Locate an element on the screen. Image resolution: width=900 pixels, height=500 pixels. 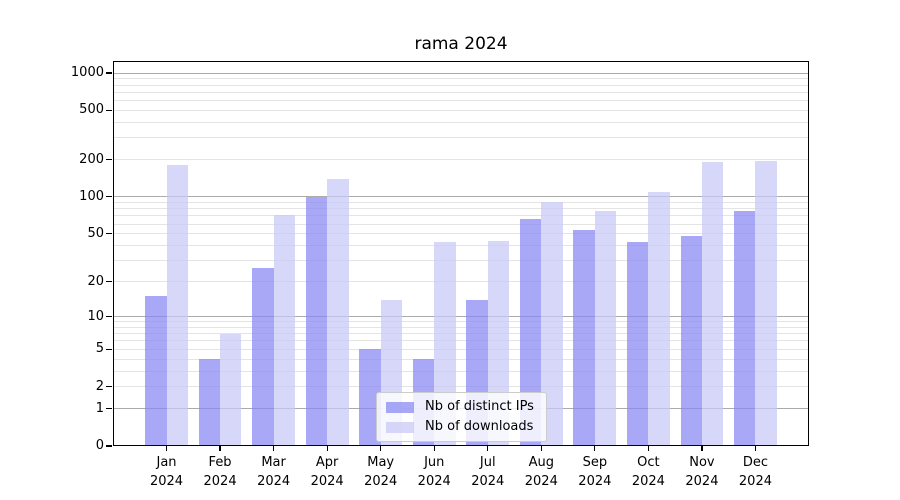
y-tick-label: 200 is located at coordinates (91, 159).